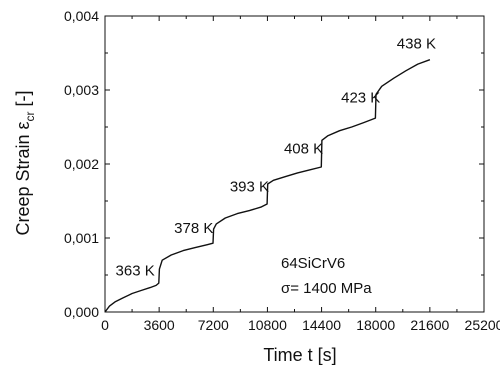 The image size is (500, 376). Describe the element at coordinates (249, 186) in the screenshot. I see `temperature-label: 393 K` at that location.